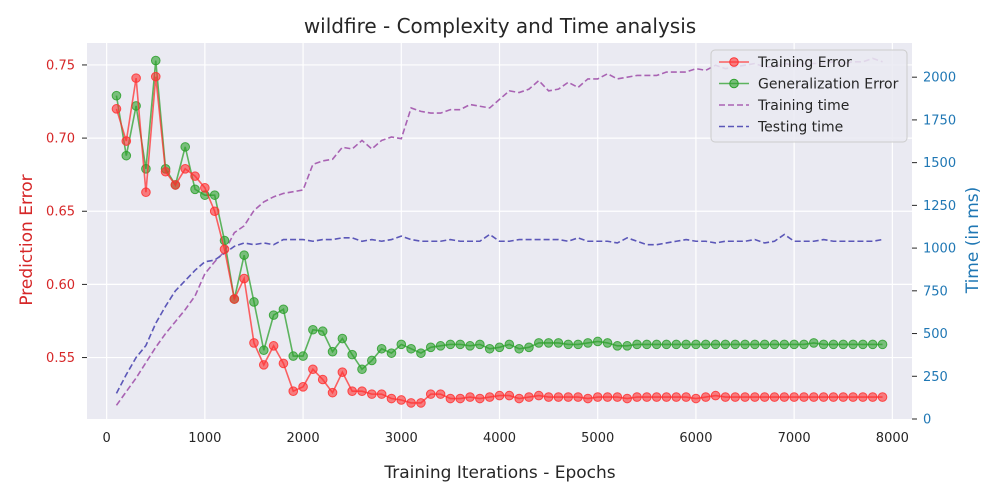 Image resolution: width=1000 pixels, height=500 pixels. What do you see at coordinates (935, 377) in the screenshot?
I see `y-right-tick-label: 250` at bounding box center [935, 377].